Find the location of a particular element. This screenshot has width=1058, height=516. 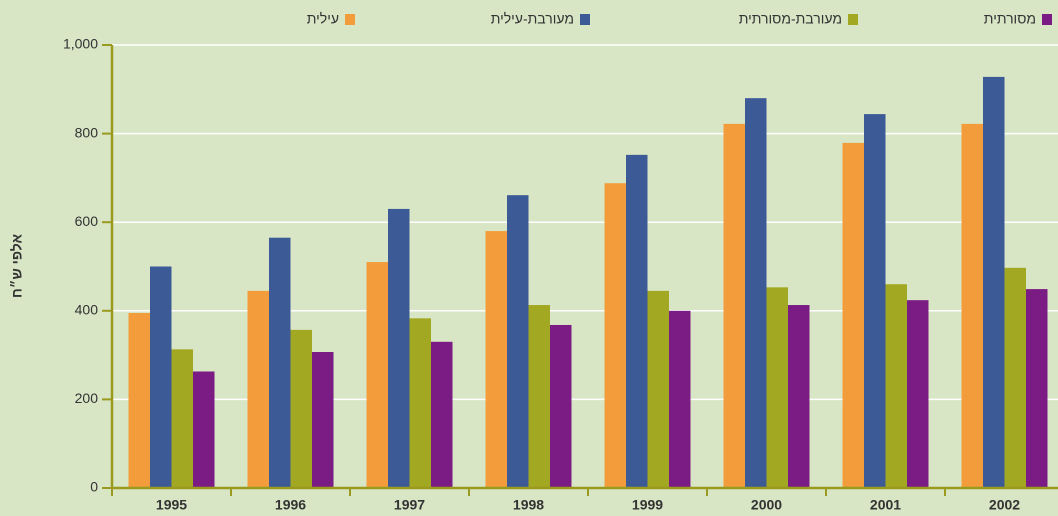

x-tick-label: 1998 is located at coordinates (528, 505).